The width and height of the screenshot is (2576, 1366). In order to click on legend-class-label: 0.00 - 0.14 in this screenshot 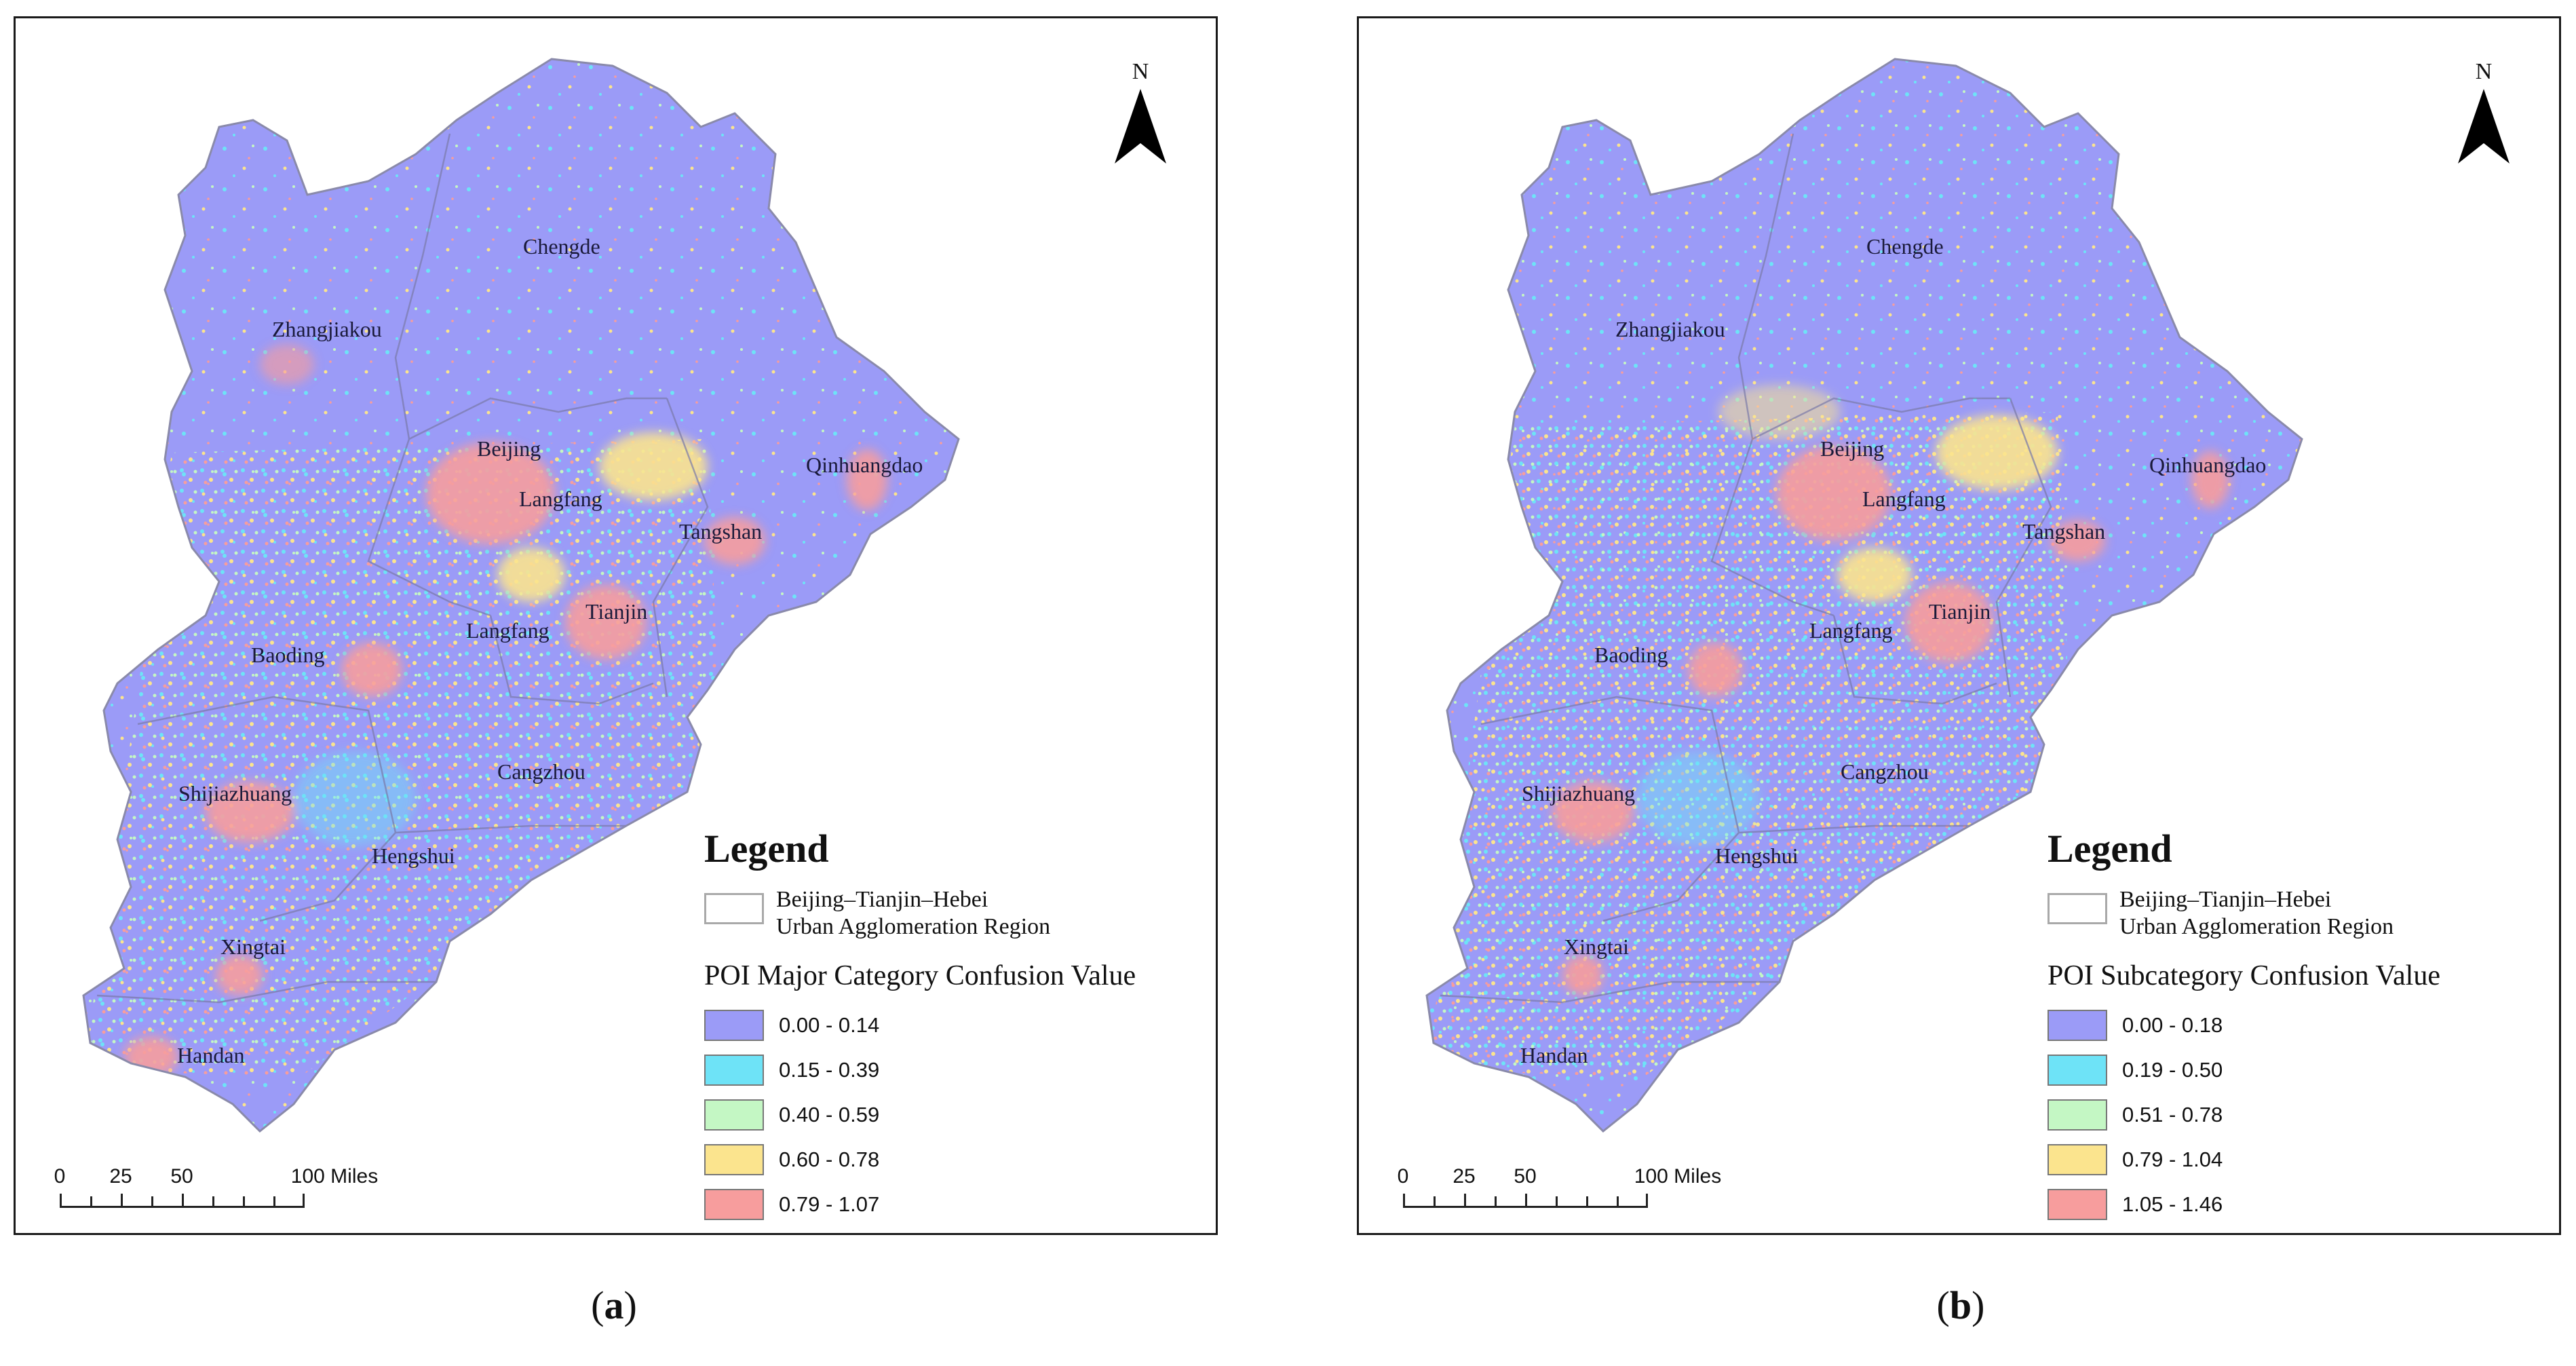, I will do `click(829, 1025)`.